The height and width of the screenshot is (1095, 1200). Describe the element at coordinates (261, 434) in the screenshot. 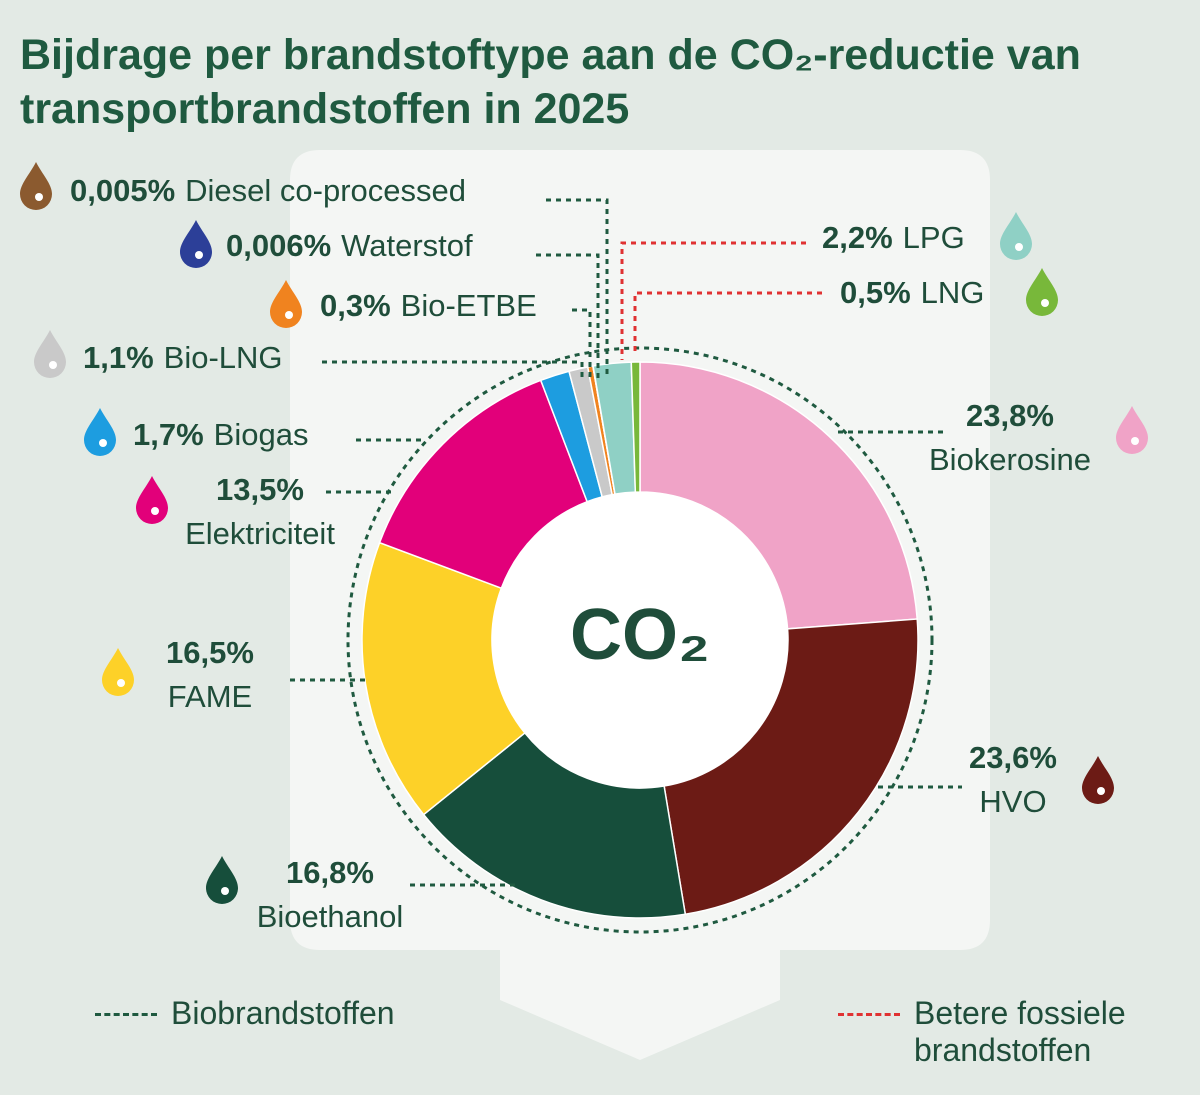

I see `category-label: Biogas` at that location.